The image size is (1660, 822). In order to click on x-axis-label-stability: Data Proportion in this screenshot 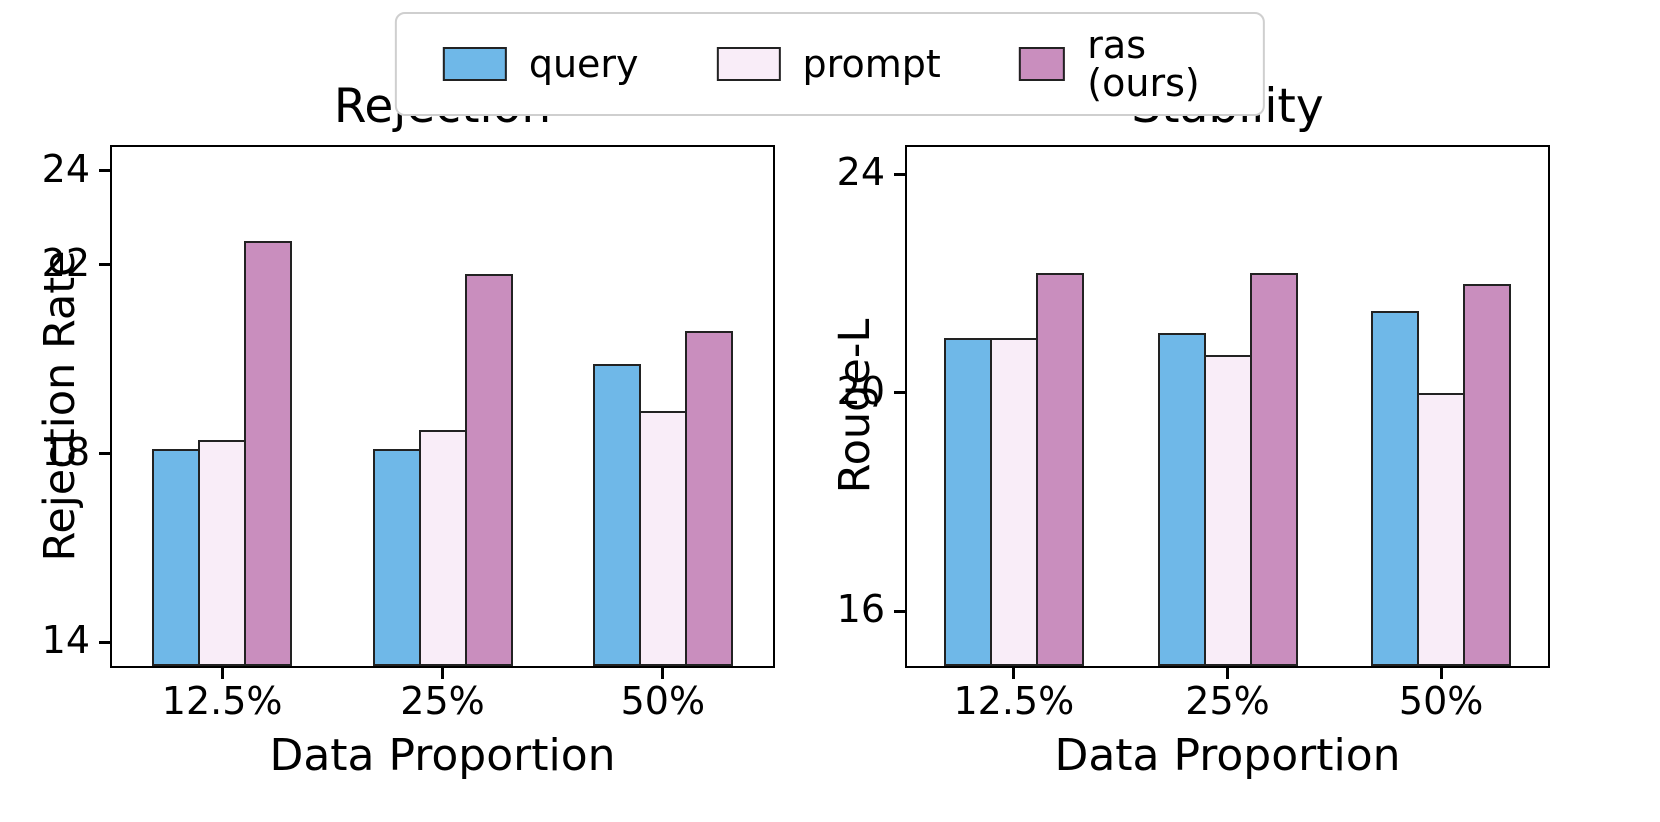, I will do `click(1227, 755)`.